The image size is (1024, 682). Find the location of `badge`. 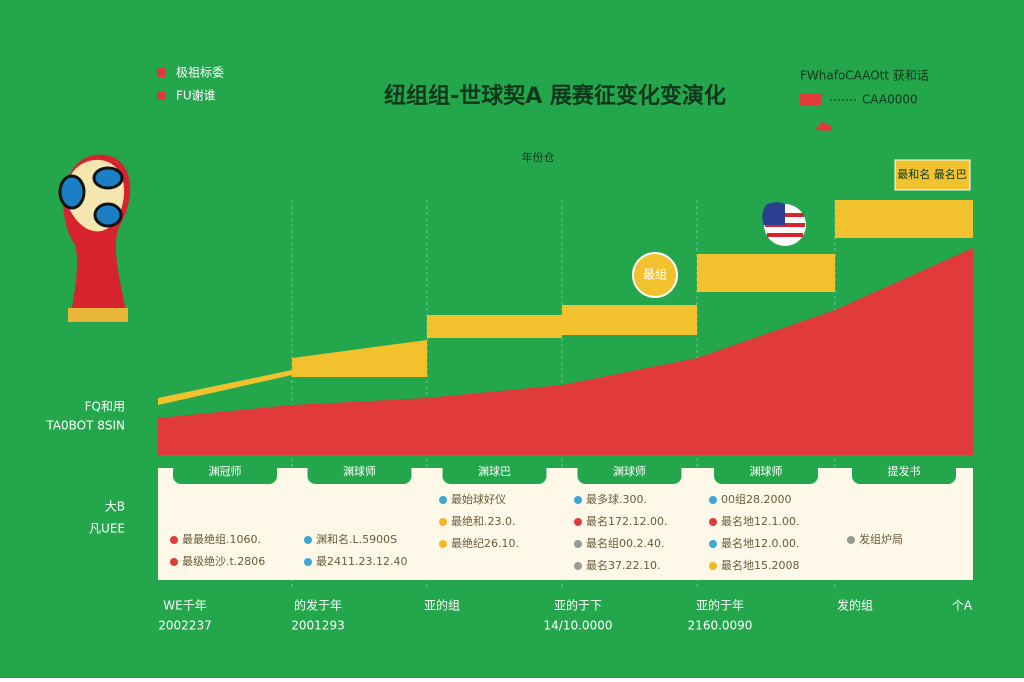

badge is located at coordinates (932, 175).